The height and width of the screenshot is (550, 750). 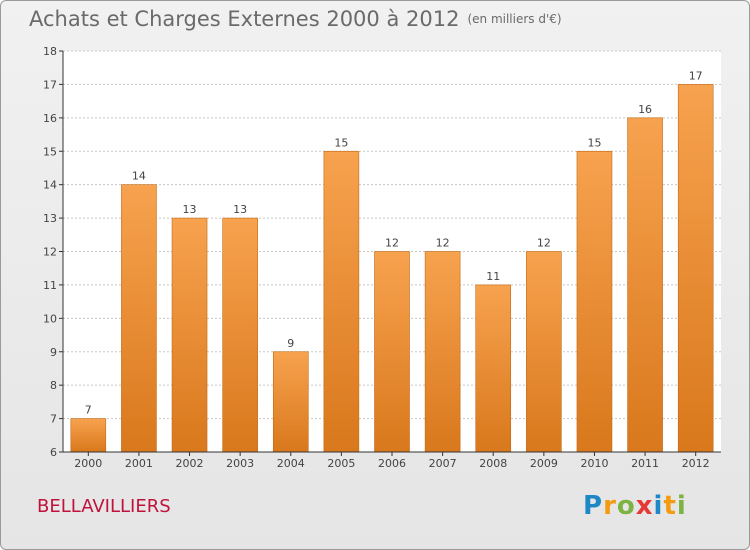 I want to click on y-tick-label: 18, so click(x=50, y=51).